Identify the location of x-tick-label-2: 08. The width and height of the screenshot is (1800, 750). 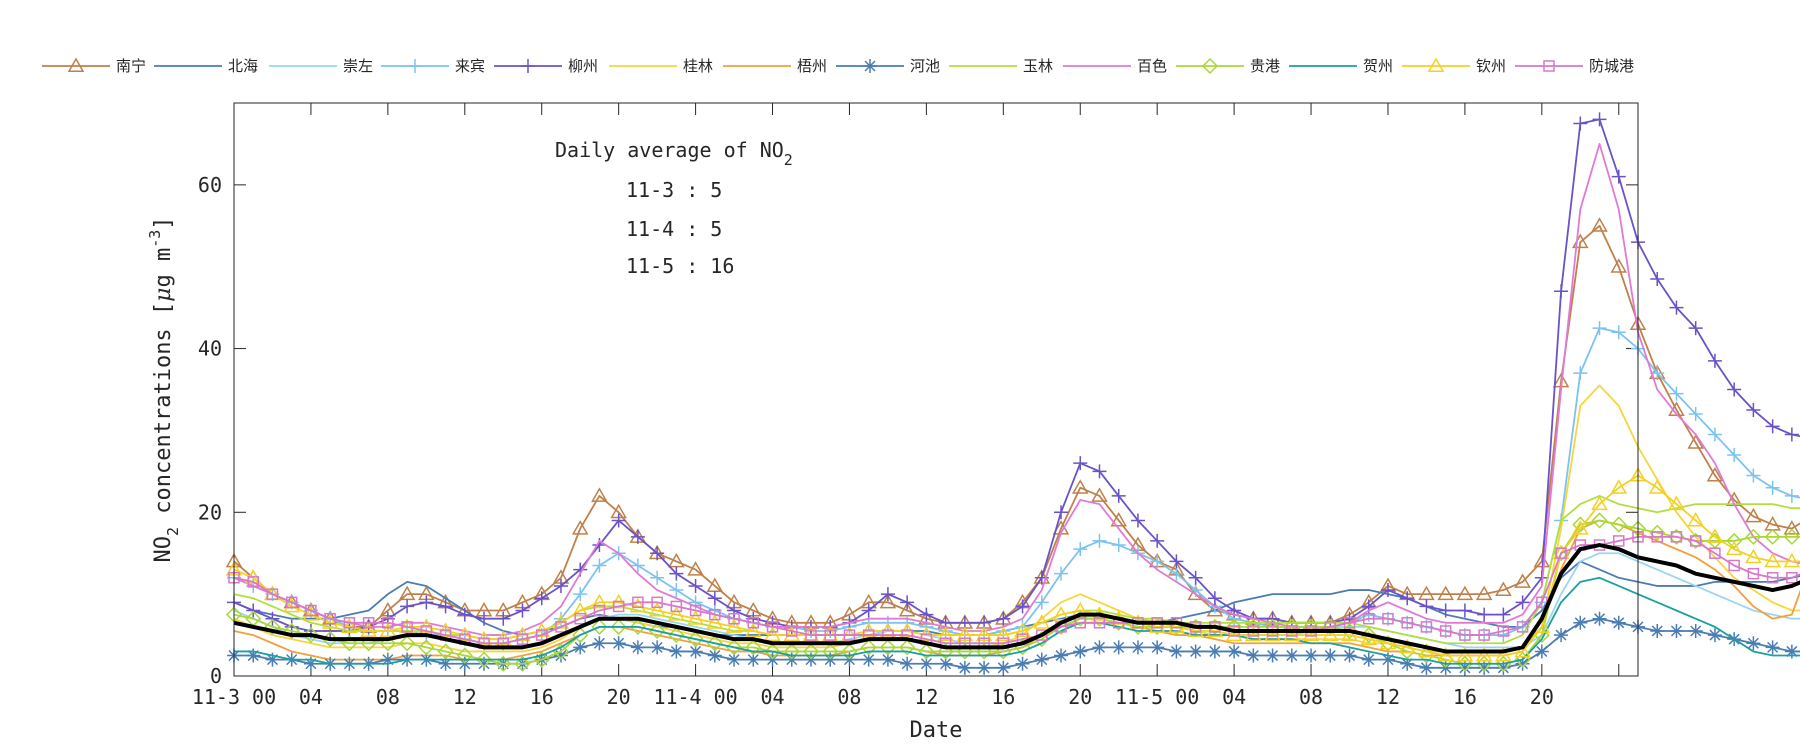
(388, 697).